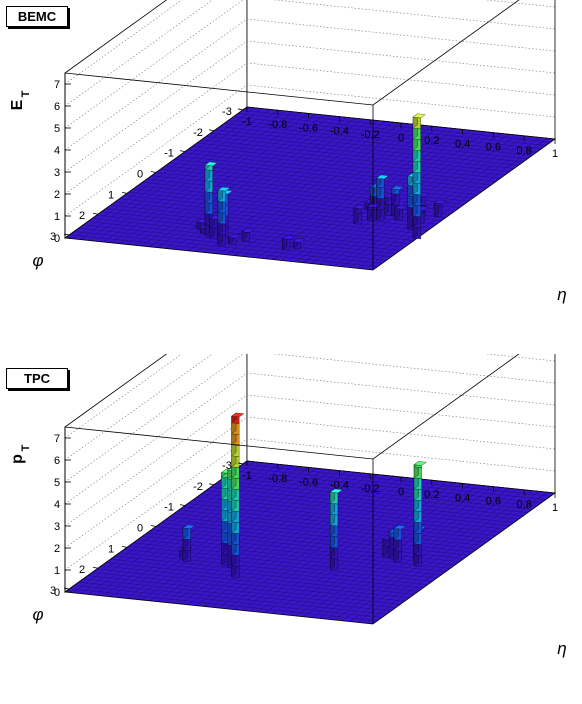  What do you see at coordinates (561, 648) in the screenshot?
I see `eta-axis-label: η` at bounding box center [561, 648].